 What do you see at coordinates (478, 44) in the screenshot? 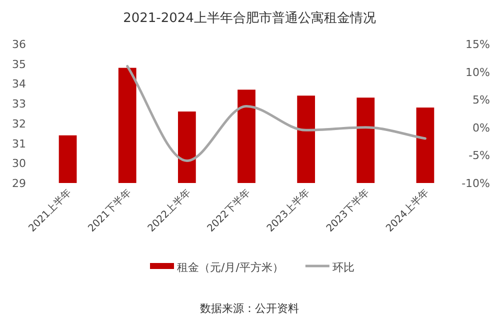
I see `y2-tick-label: 15%` at bounding box center [478, 44].